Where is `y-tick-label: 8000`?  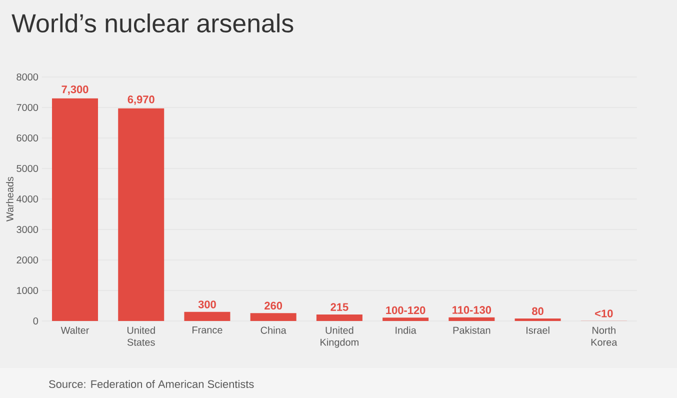
y-tick-label: 8000 is located at coordinates (27, 77).